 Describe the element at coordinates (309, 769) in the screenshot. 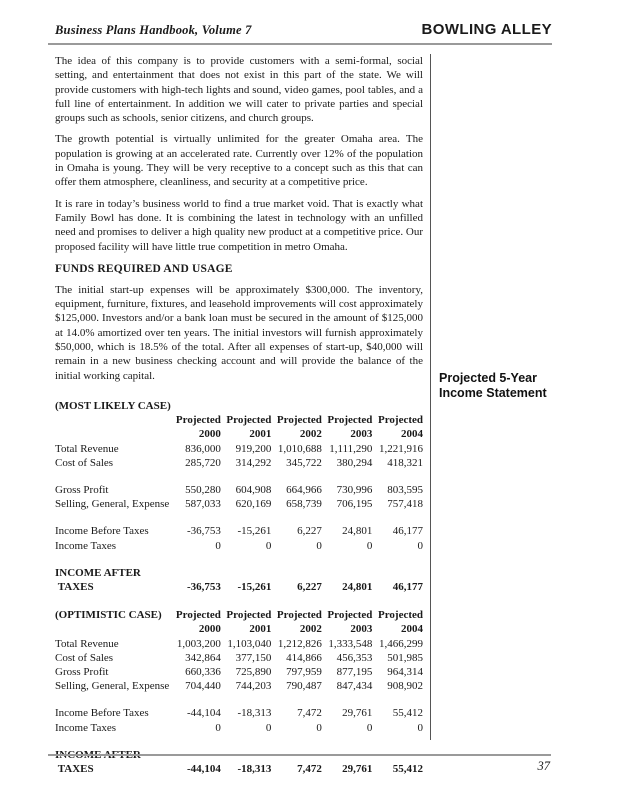

I see `total-value: 7,472` at that location.